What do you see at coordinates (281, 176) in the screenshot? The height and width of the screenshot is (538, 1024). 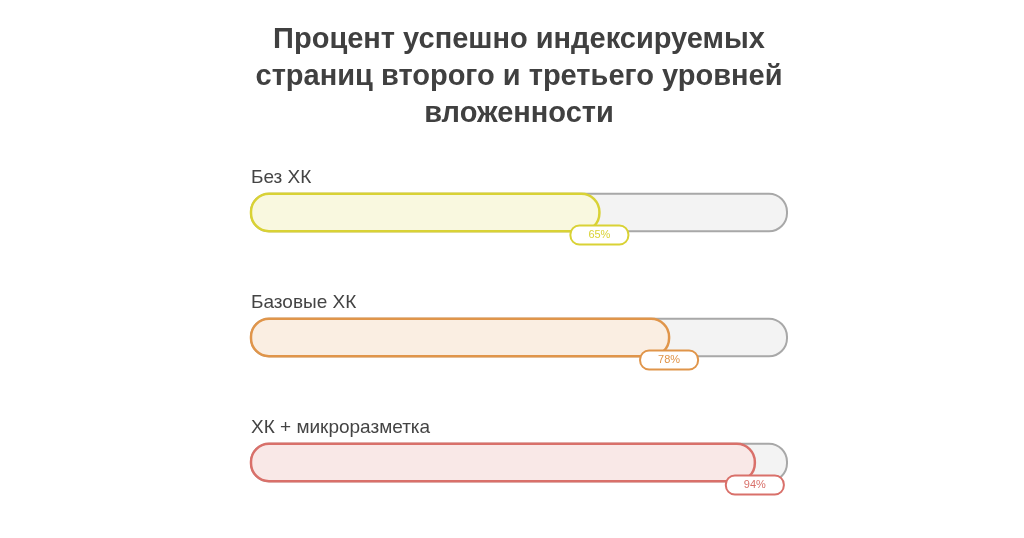 I see `y-tick-label: Без ХК` at bounding box center [281, 176].